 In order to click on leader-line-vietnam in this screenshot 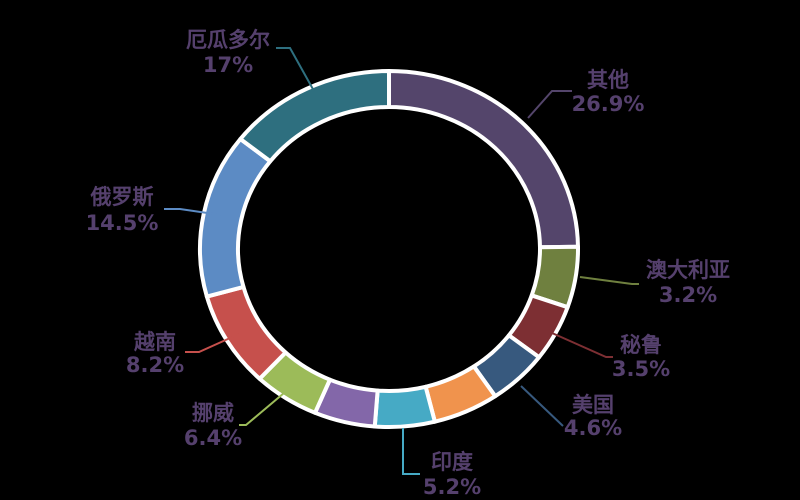, I will do `click(212, 343)`.